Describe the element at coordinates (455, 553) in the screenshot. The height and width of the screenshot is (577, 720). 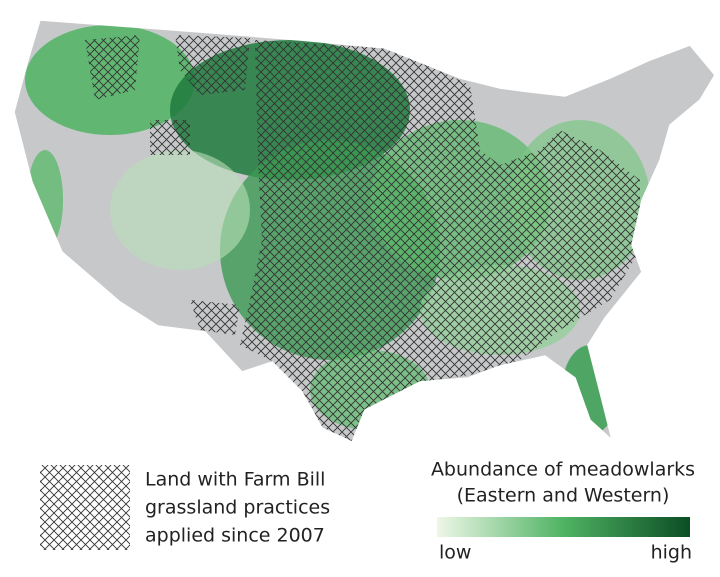
I see `low-label: low` at that location.